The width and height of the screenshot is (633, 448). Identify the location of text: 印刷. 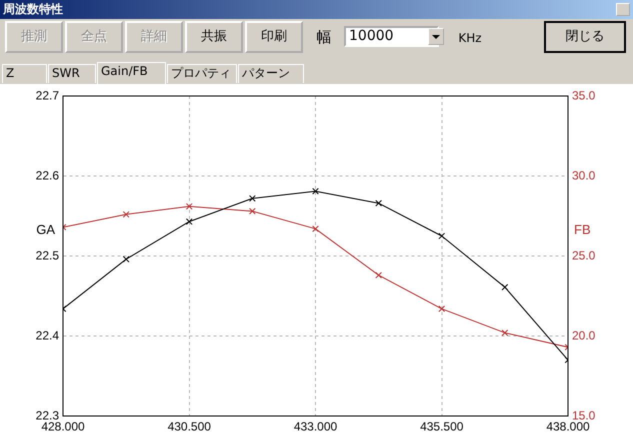
(274, 37).